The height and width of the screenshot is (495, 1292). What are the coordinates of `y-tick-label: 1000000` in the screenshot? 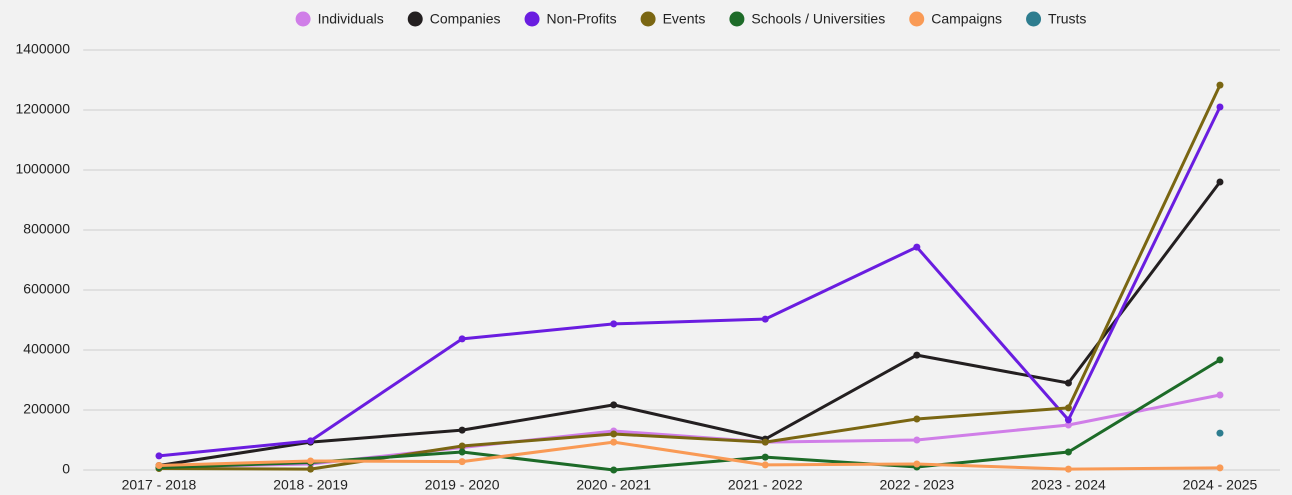 It's located at (42, 169).